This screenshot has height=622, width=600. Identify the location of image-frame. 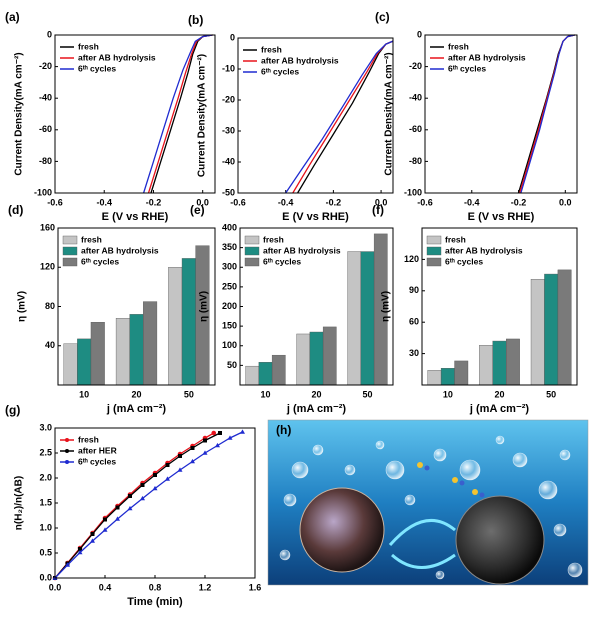
(428, 502).